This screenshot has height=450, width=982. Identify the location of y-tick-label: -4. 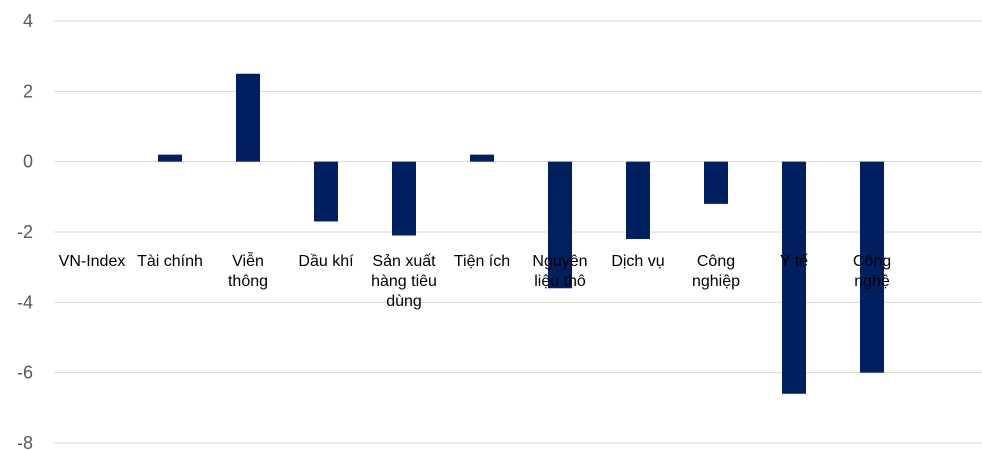
(25, 302).